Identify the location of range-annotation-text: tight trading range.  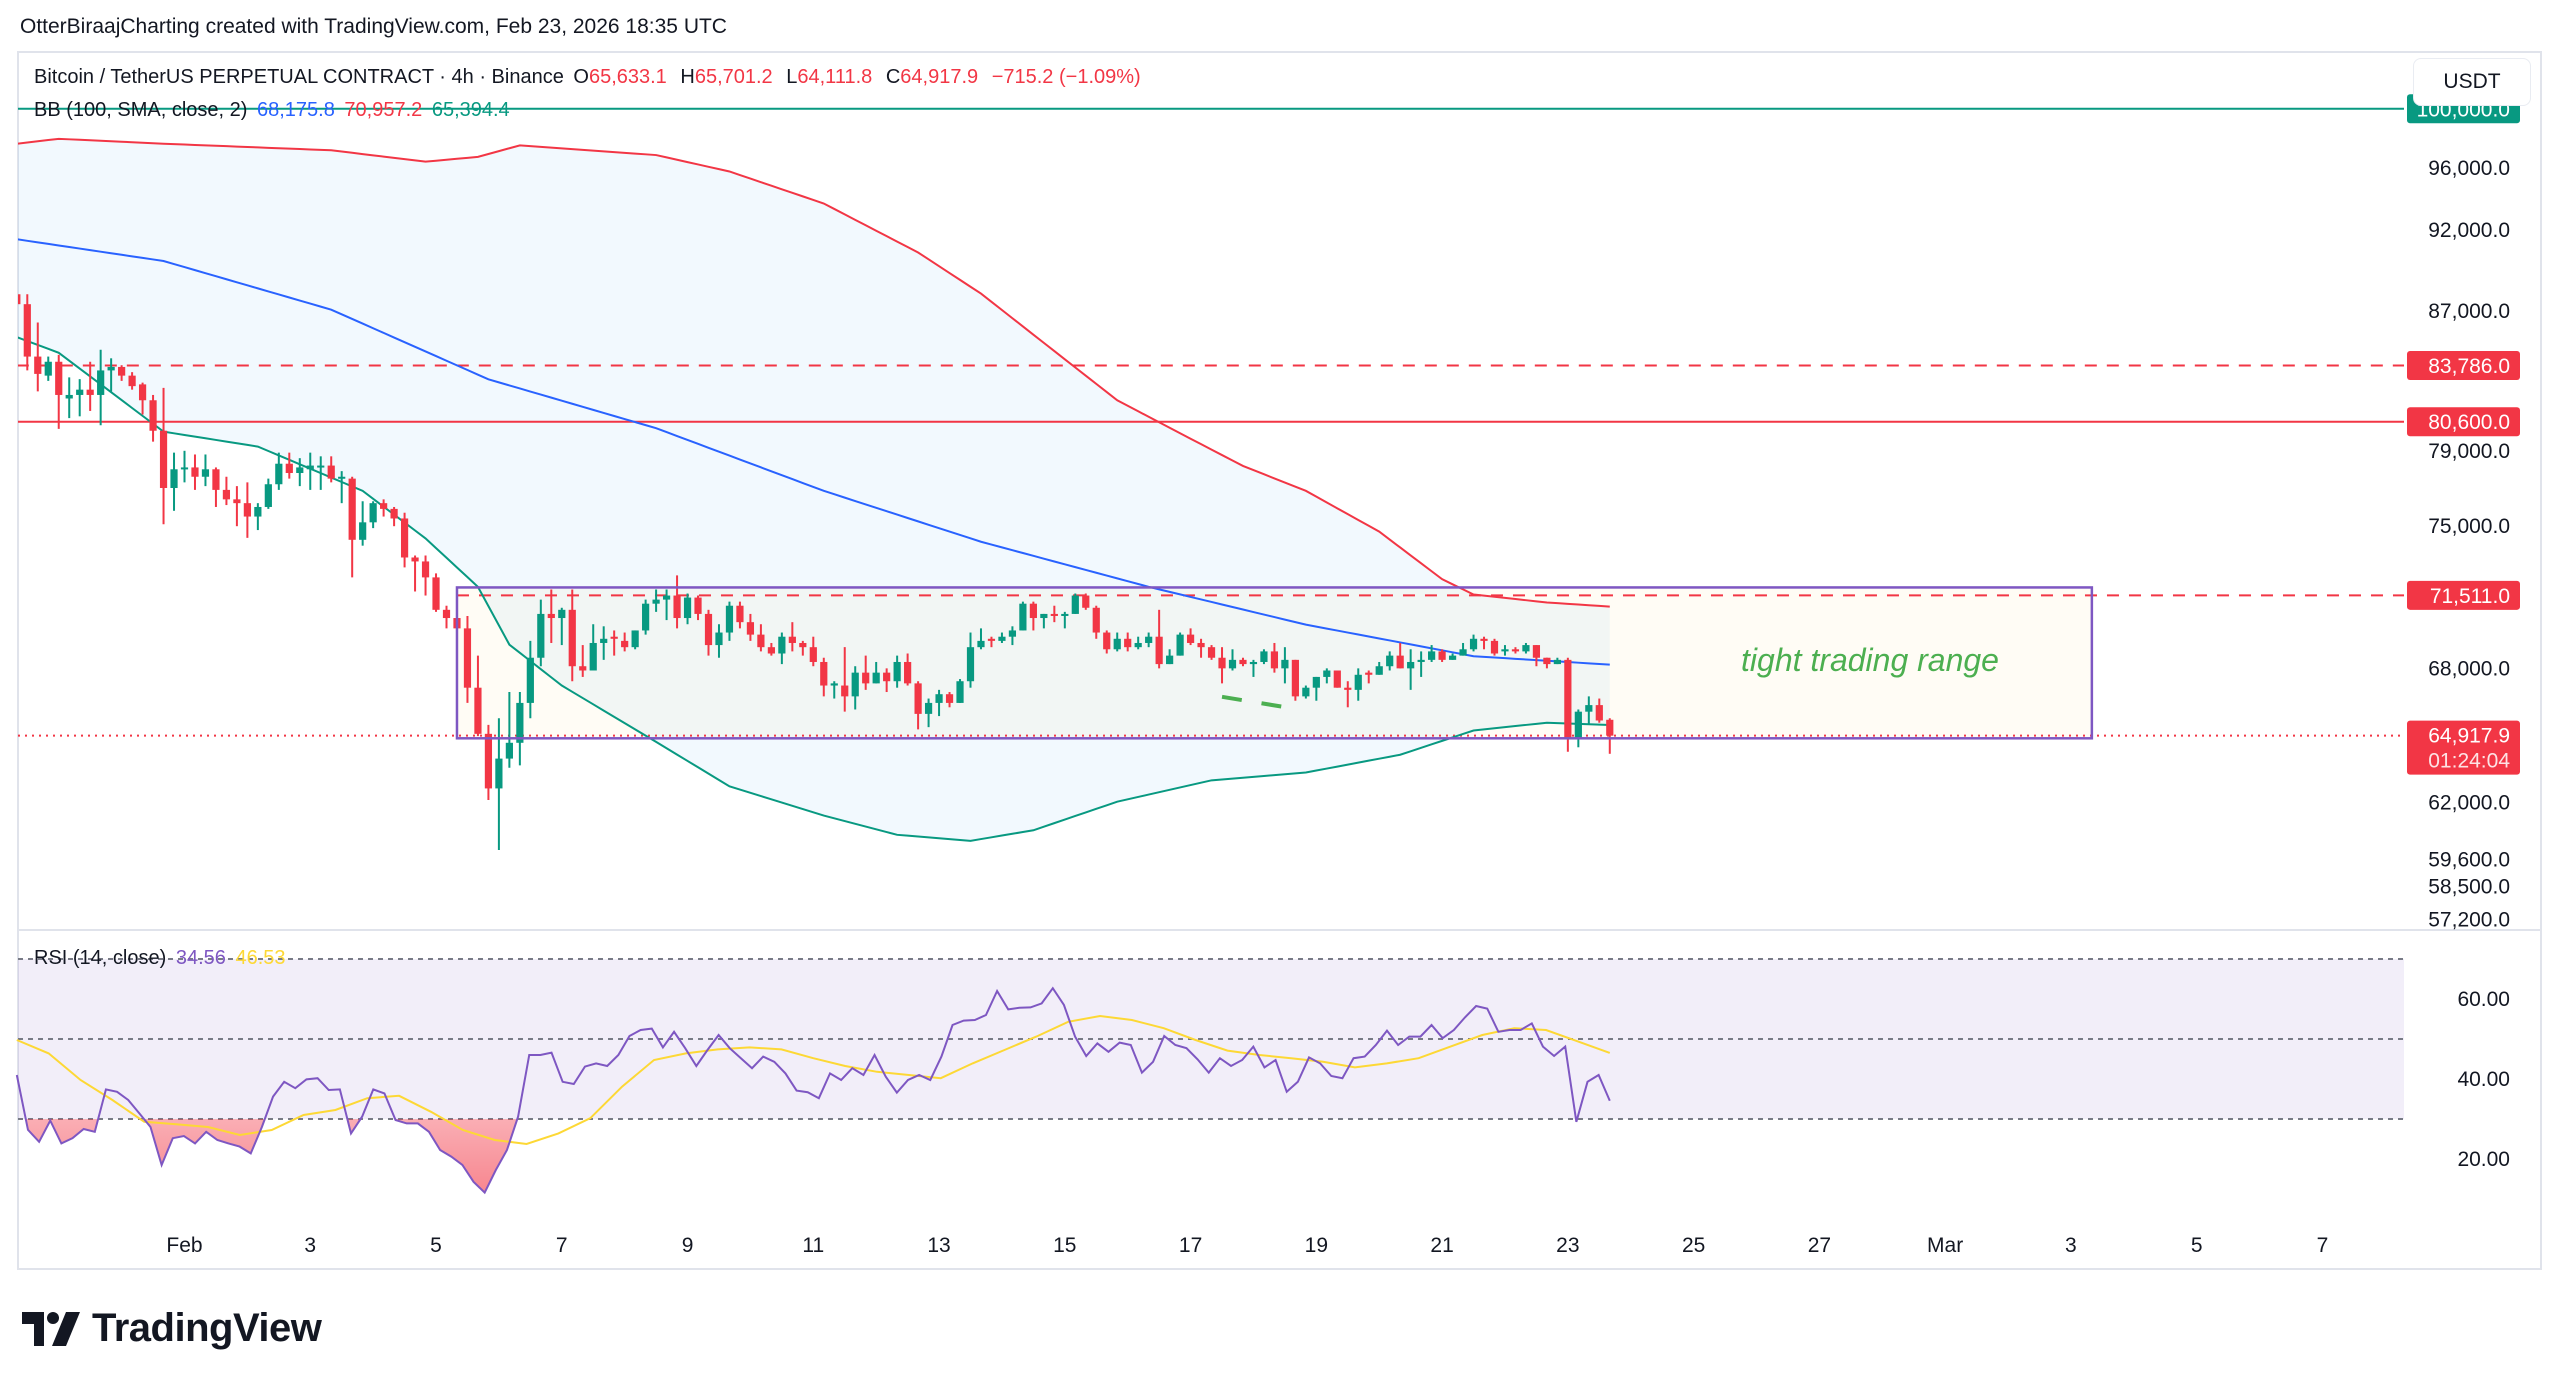
(1870, 660).